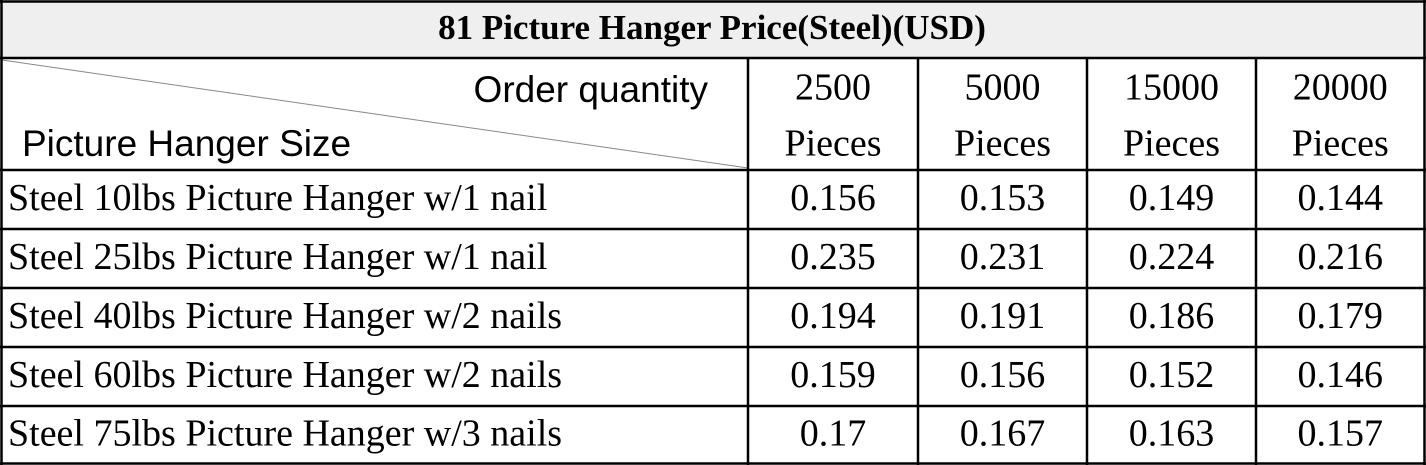 This screenshot has height=465, width=1426. What do you see at coordinates (1341, 316) in the screenshot?
I see `price: 0.179` at bounding box center [1341, 316].